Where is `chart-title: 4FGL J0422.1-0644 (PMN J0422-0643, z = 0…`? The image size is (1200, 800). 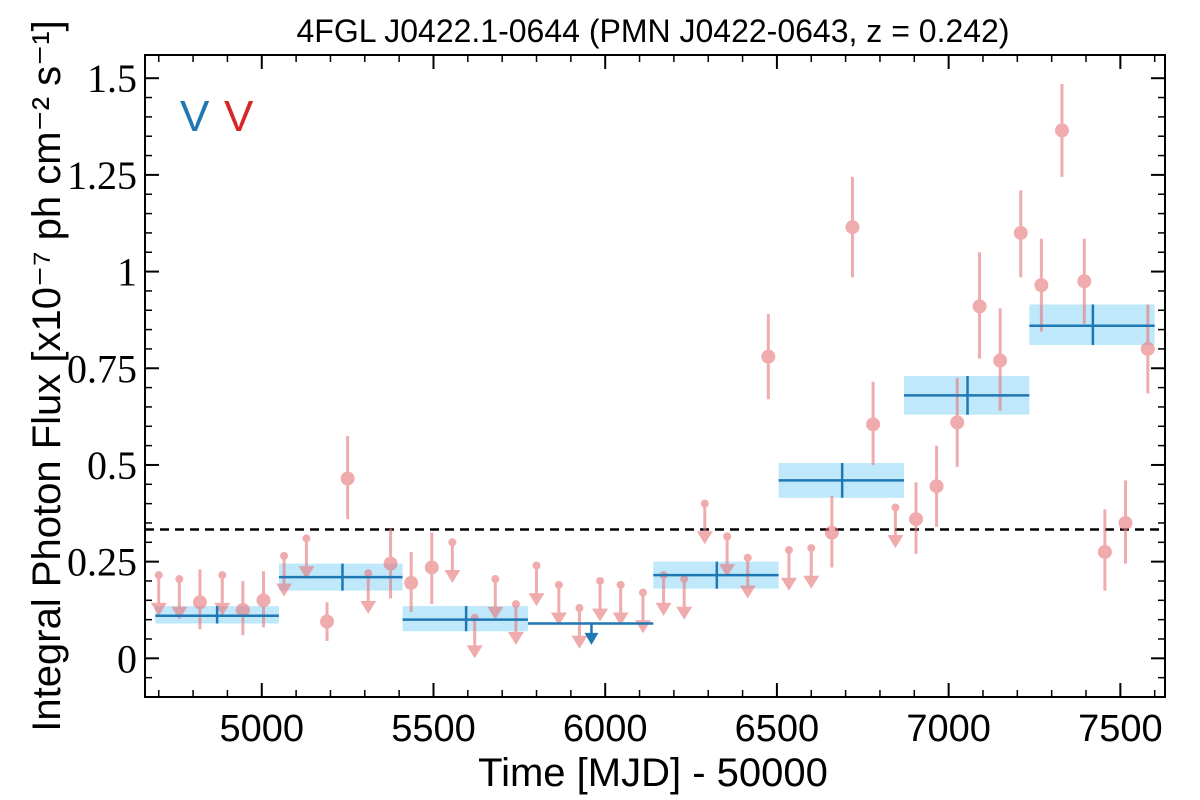
chart-title: 4FGL J0422.1-0644 (PMN J0422-0643, z = 0… is located at coordinates (652, 31).